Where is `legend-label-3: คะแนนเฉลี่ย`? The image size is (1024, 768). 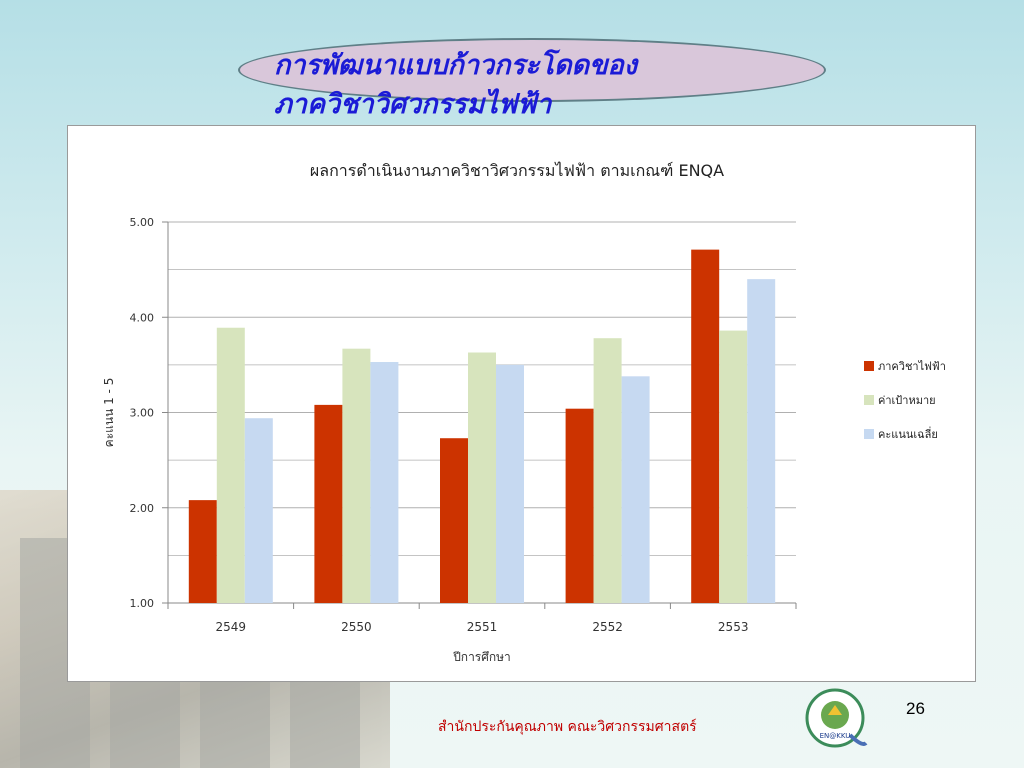 legend-label-3: คะแนนเฉลี่ย is located at coordinates (908, 433).